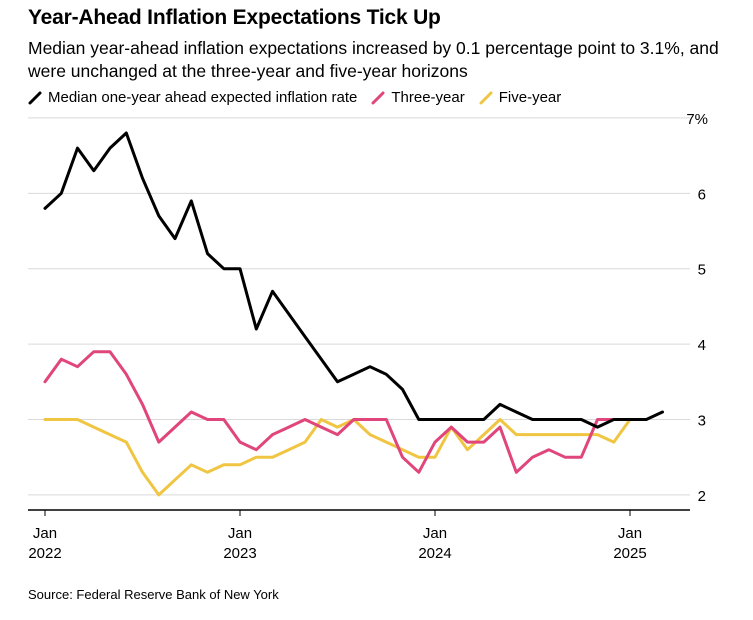 The image size is (753, 620). What do you see at coordinates (697, 119) in the screenshot?
I see `y-tick-label-7: 7%` at bounding box center [697, 119].